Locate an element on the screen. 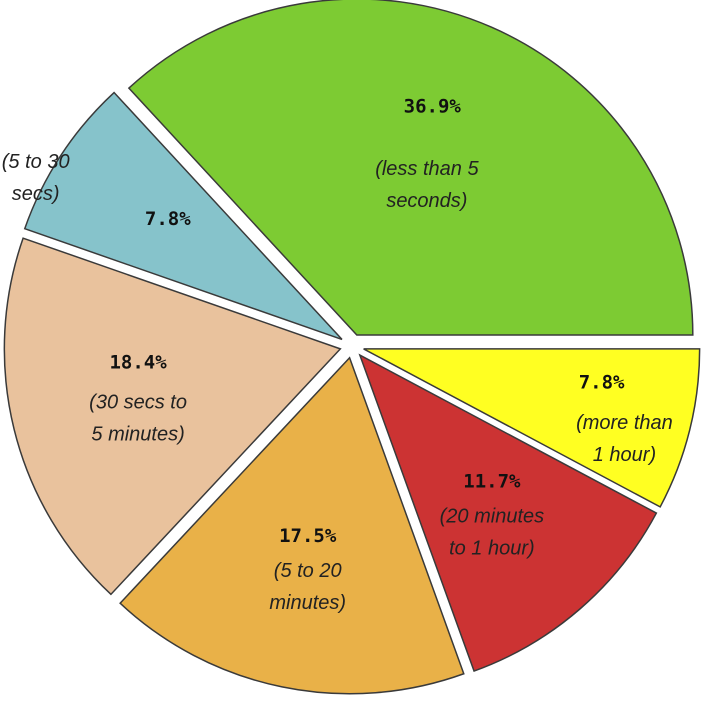 This screenshot has height=705, width=702. slice-percent-label-1: 7.8% is located at coordinates (168, 219).